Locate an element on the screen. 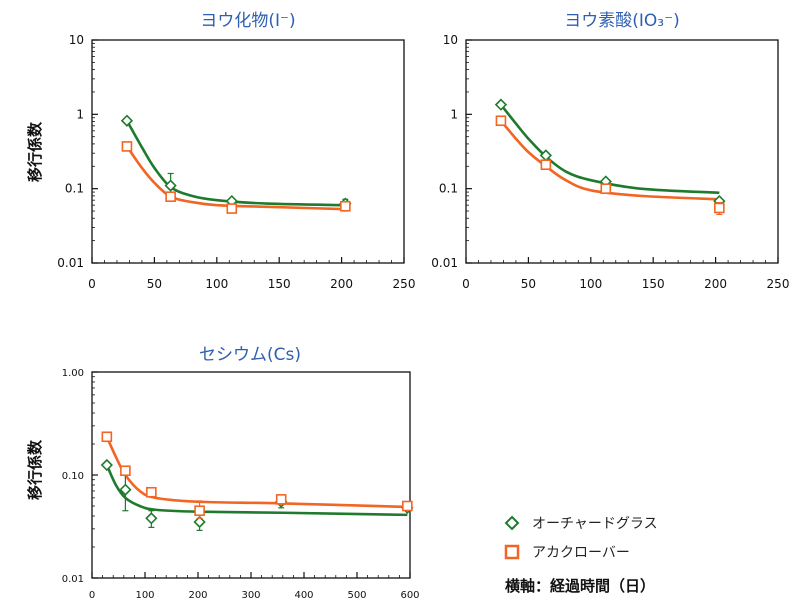  x-tick-label: 600 is located at coordinates (409, 595).